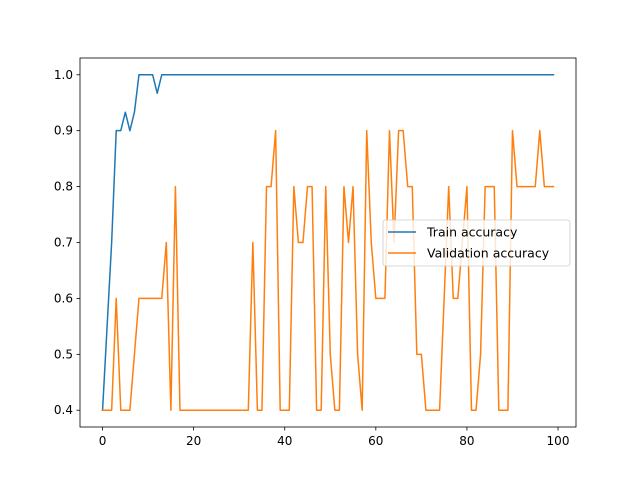 This screenshot has height=480, width=640. What do you see at coordinates (193, 441) in the screenshot?
I see `x-tick-label: 20` at bounding box center [193, 441].